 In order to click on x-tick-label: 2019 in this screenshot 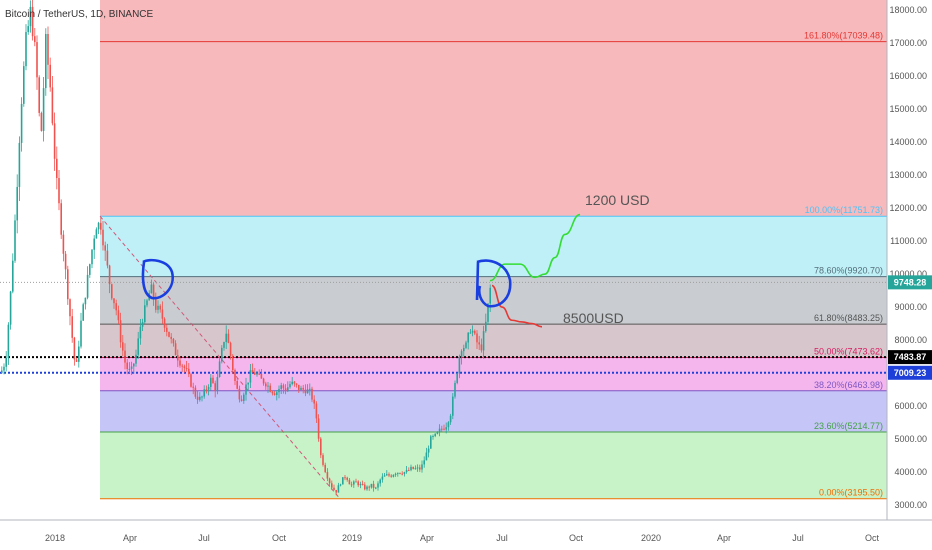, I will do `click(352, 538)`.